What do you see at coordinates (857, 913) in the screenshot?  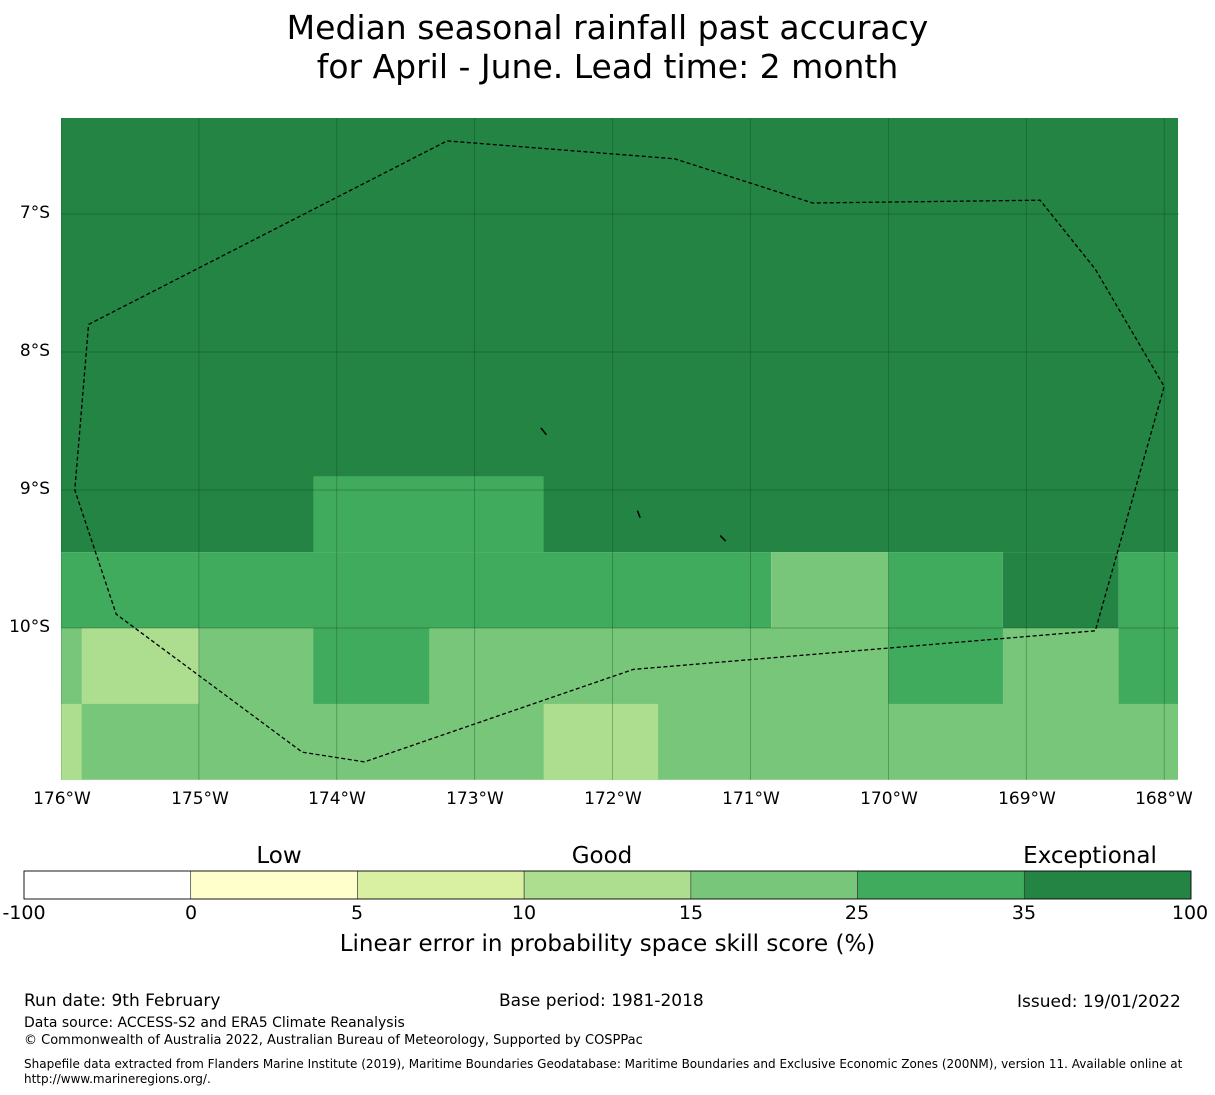 I see `colorbar-tick: 25` at bounding box center [857, 913].